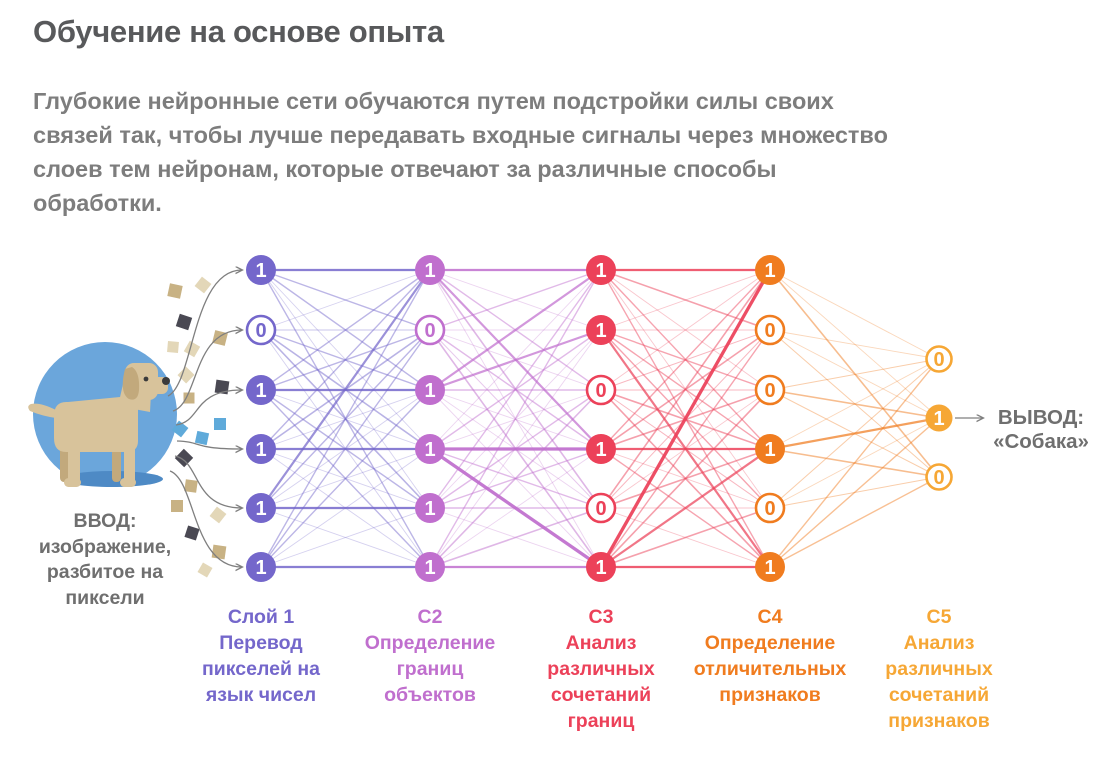 This screenshot has width=1120, height=757. What do you see at coordinates (770, 617) in the screenshot?
I see `caption-line: С4` at bounding box center [770, 617].